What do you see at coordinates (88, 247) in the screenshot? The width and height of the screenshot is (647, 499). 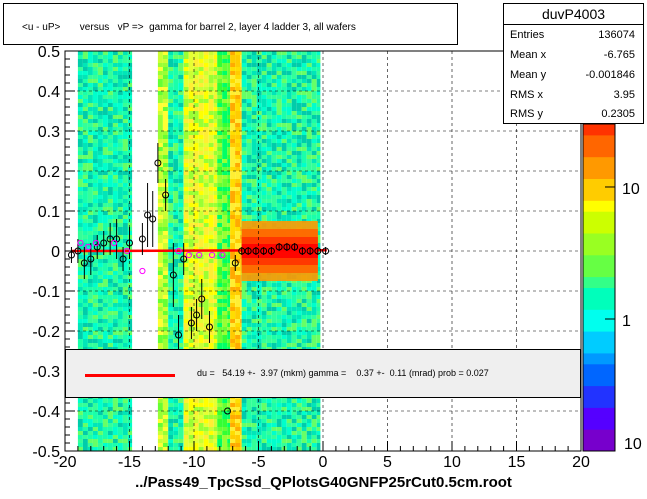 I see `profile-point-alt` at bounding box center [88, 247].